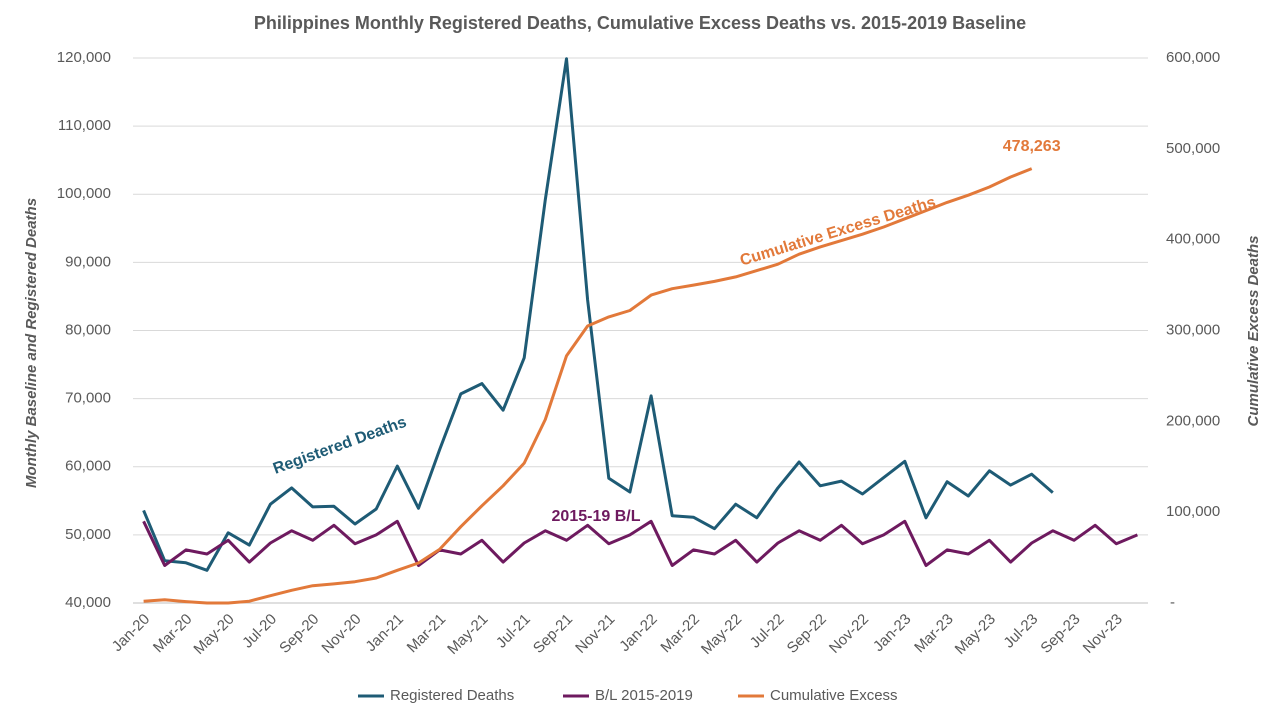 The image size is (1280, 720). Describe the element at coordinates (1193, 329) in the screenshot. I see `y2-tick-label: 300,000` at that location.